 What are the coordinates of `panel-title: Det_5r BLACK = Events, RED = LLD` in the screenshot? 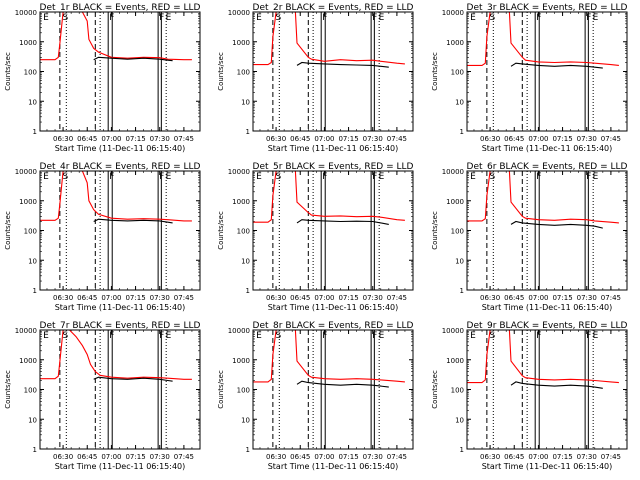 It's located at (333, 167).